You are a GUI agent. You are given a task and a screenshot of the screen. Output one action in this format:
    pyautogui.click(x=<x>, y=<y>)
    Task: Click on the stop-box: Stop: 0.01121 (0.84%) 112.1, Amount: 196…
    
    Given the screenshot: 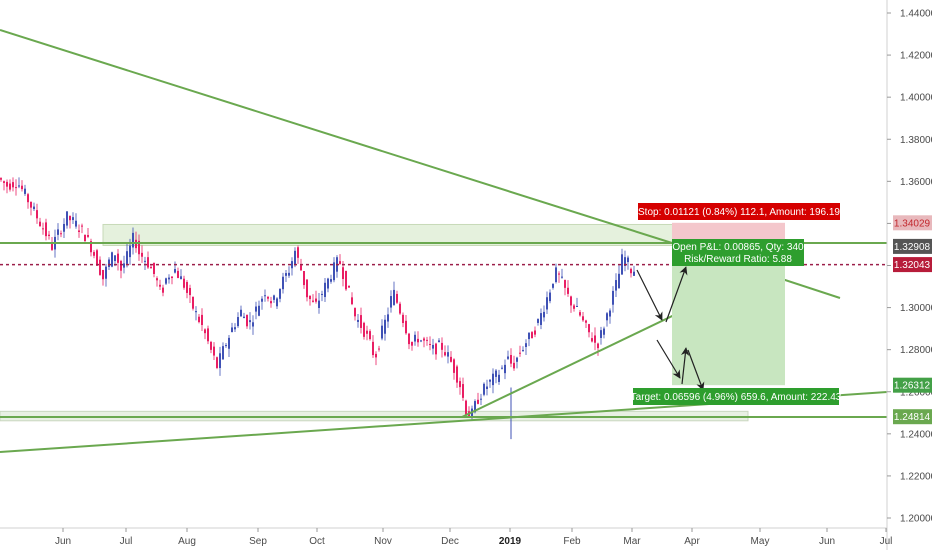 What is the action you would take?
    pyautogui.click(x=739, y=211)
    